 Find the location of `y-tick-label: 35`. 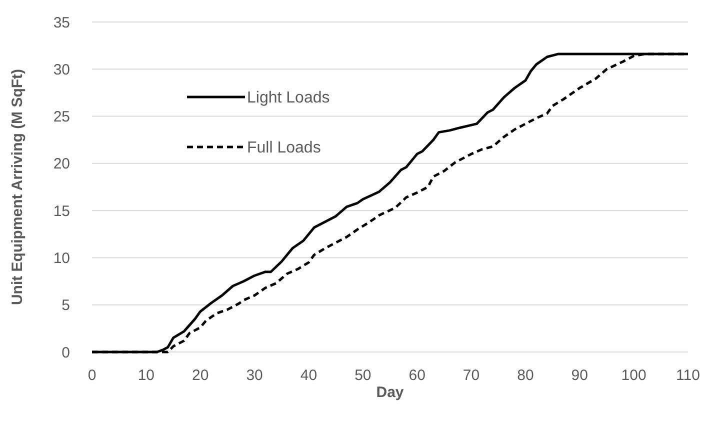

y-tick-label: 35 is located at coordinates (61, 23).